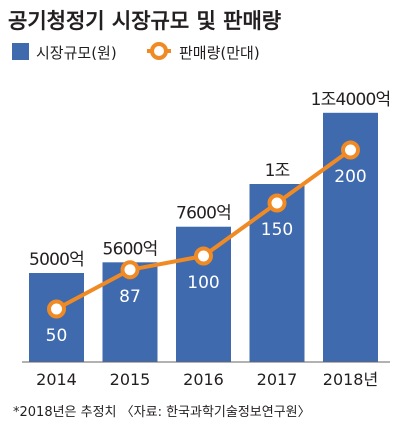 The height and width of the screenshot is (428, 400). What do you see at coordinates (203, 214) in the screenshot?
I see `bar-value-label-2: 7600억` at bounding box center [203, 214].